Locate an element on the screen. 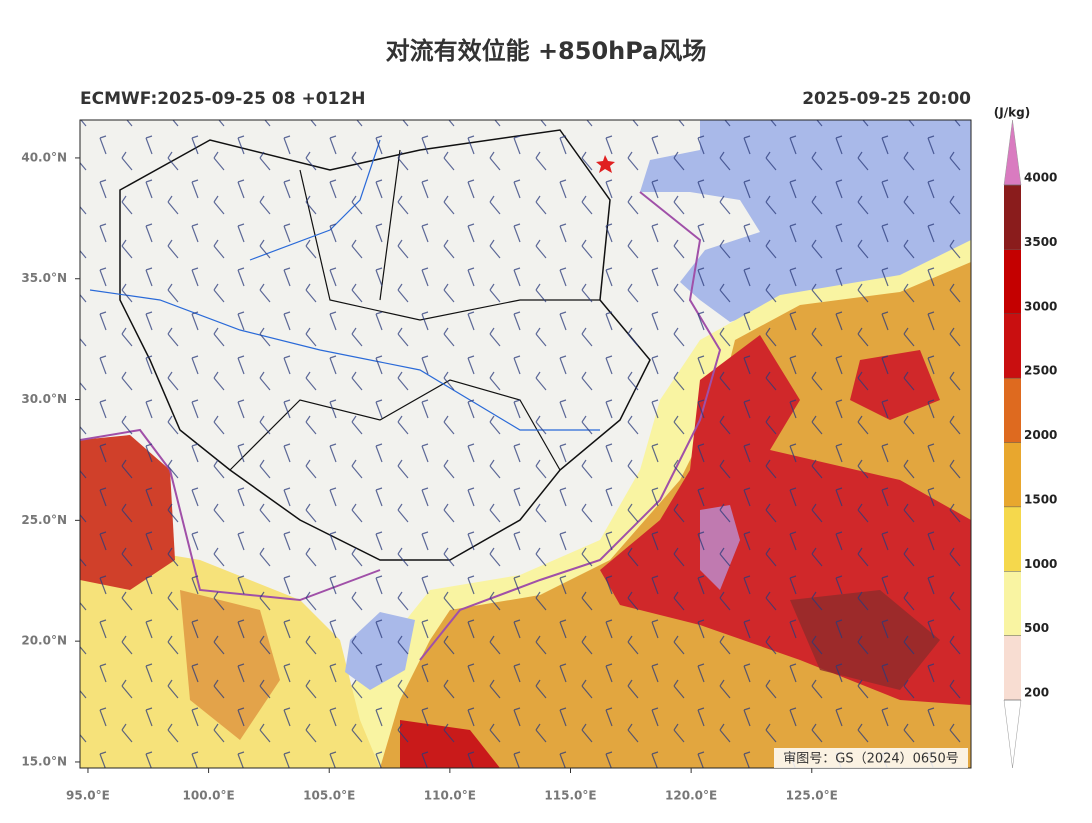 This screenshot has height=823, width=1092. colorbar-label: 2500 is located at coordinates (1040, 371).